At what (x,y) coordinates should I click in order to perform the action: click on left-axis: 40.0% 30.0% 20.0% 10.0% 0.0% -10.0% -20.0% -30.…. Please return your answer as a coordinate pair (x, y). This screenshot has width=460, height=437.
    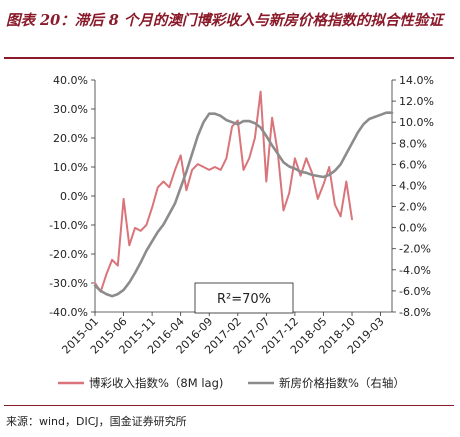
    Looking at the image, I should click on (72, 196).